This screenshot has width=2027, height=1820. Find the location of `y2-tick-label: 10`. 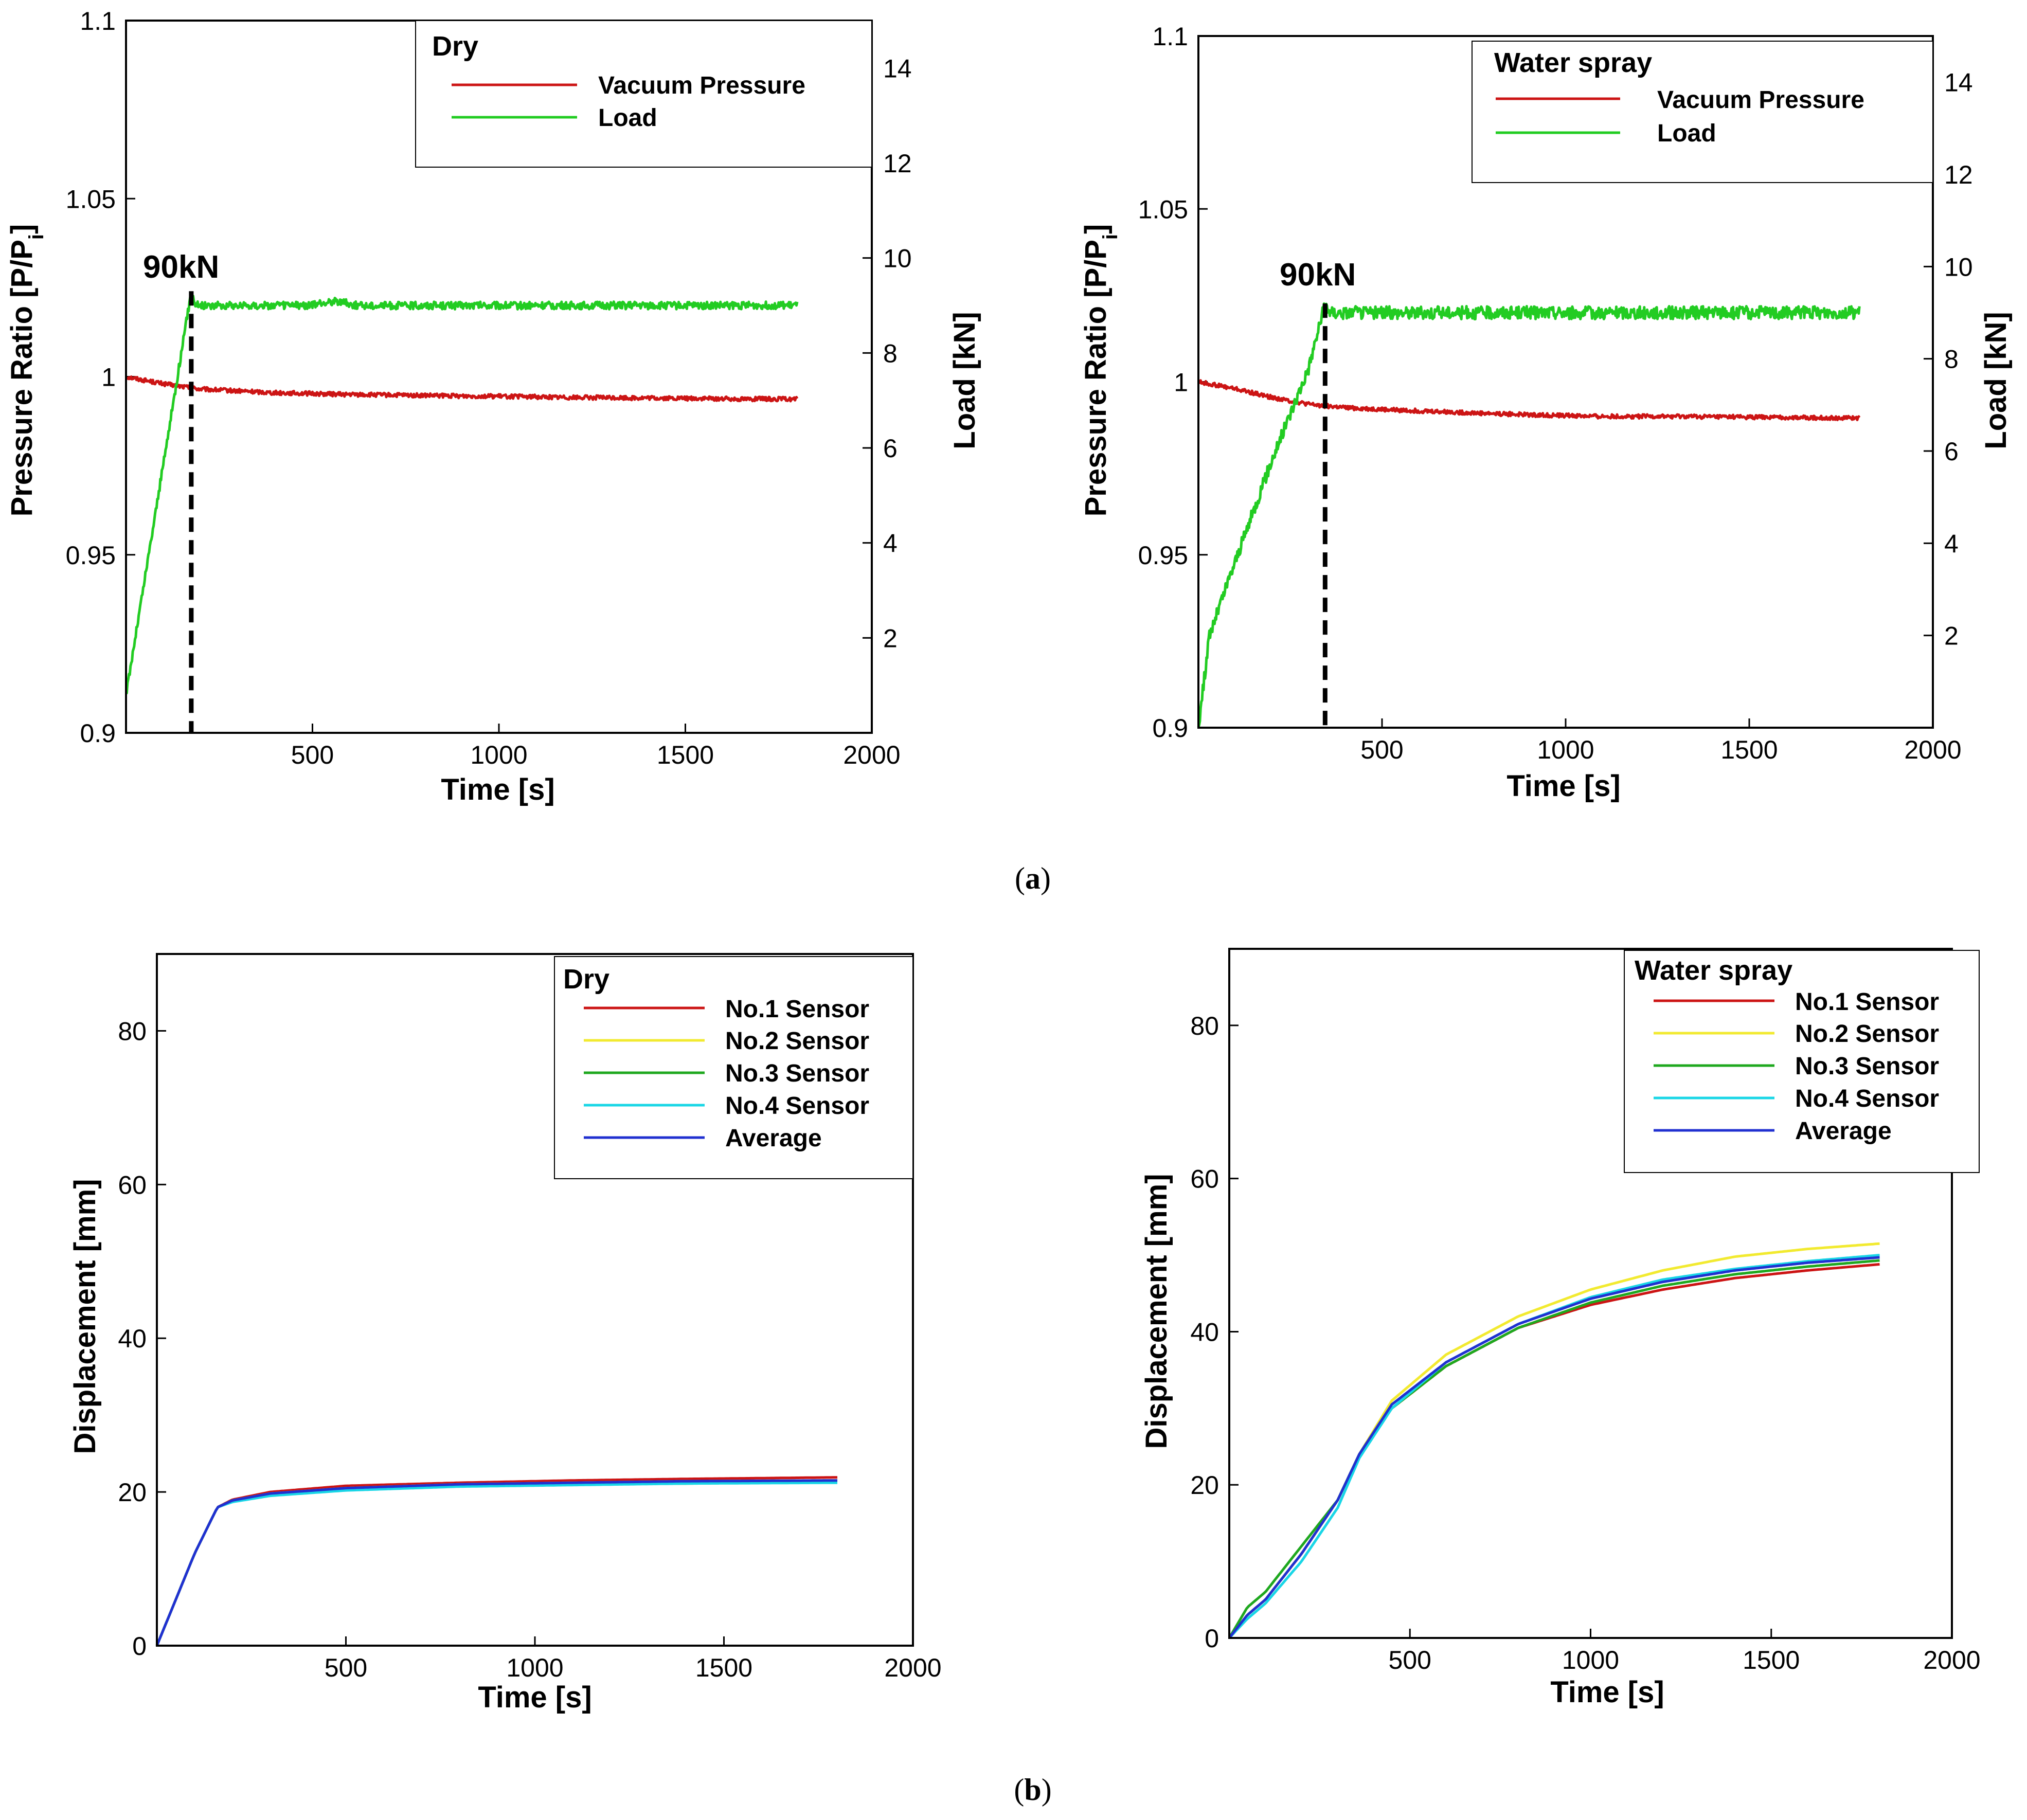

y2-tick-label: 10 is located at coordinates (897, 258).